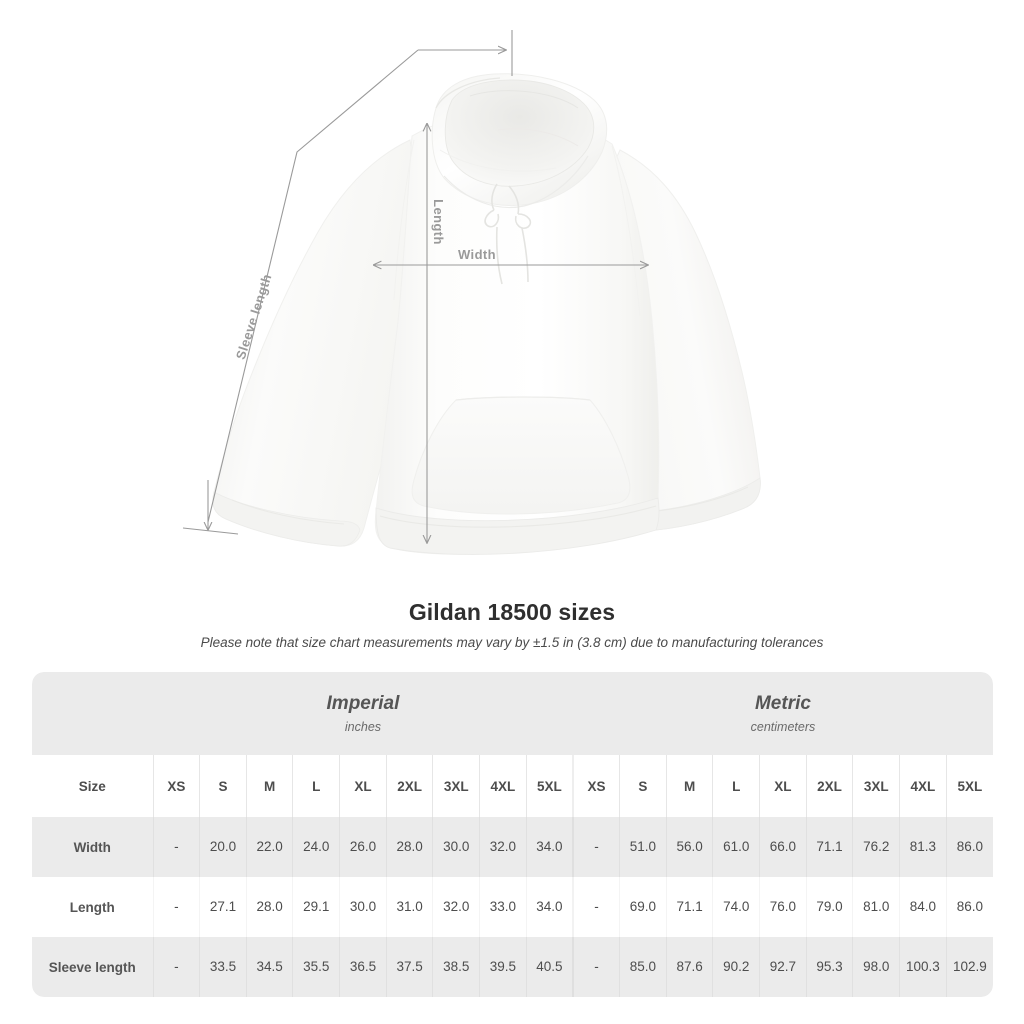  Describe the element at coordinates (829, 967) in the screenshot. I see `cell-sleeve-length-metric-2xl: 95.3` at that location.